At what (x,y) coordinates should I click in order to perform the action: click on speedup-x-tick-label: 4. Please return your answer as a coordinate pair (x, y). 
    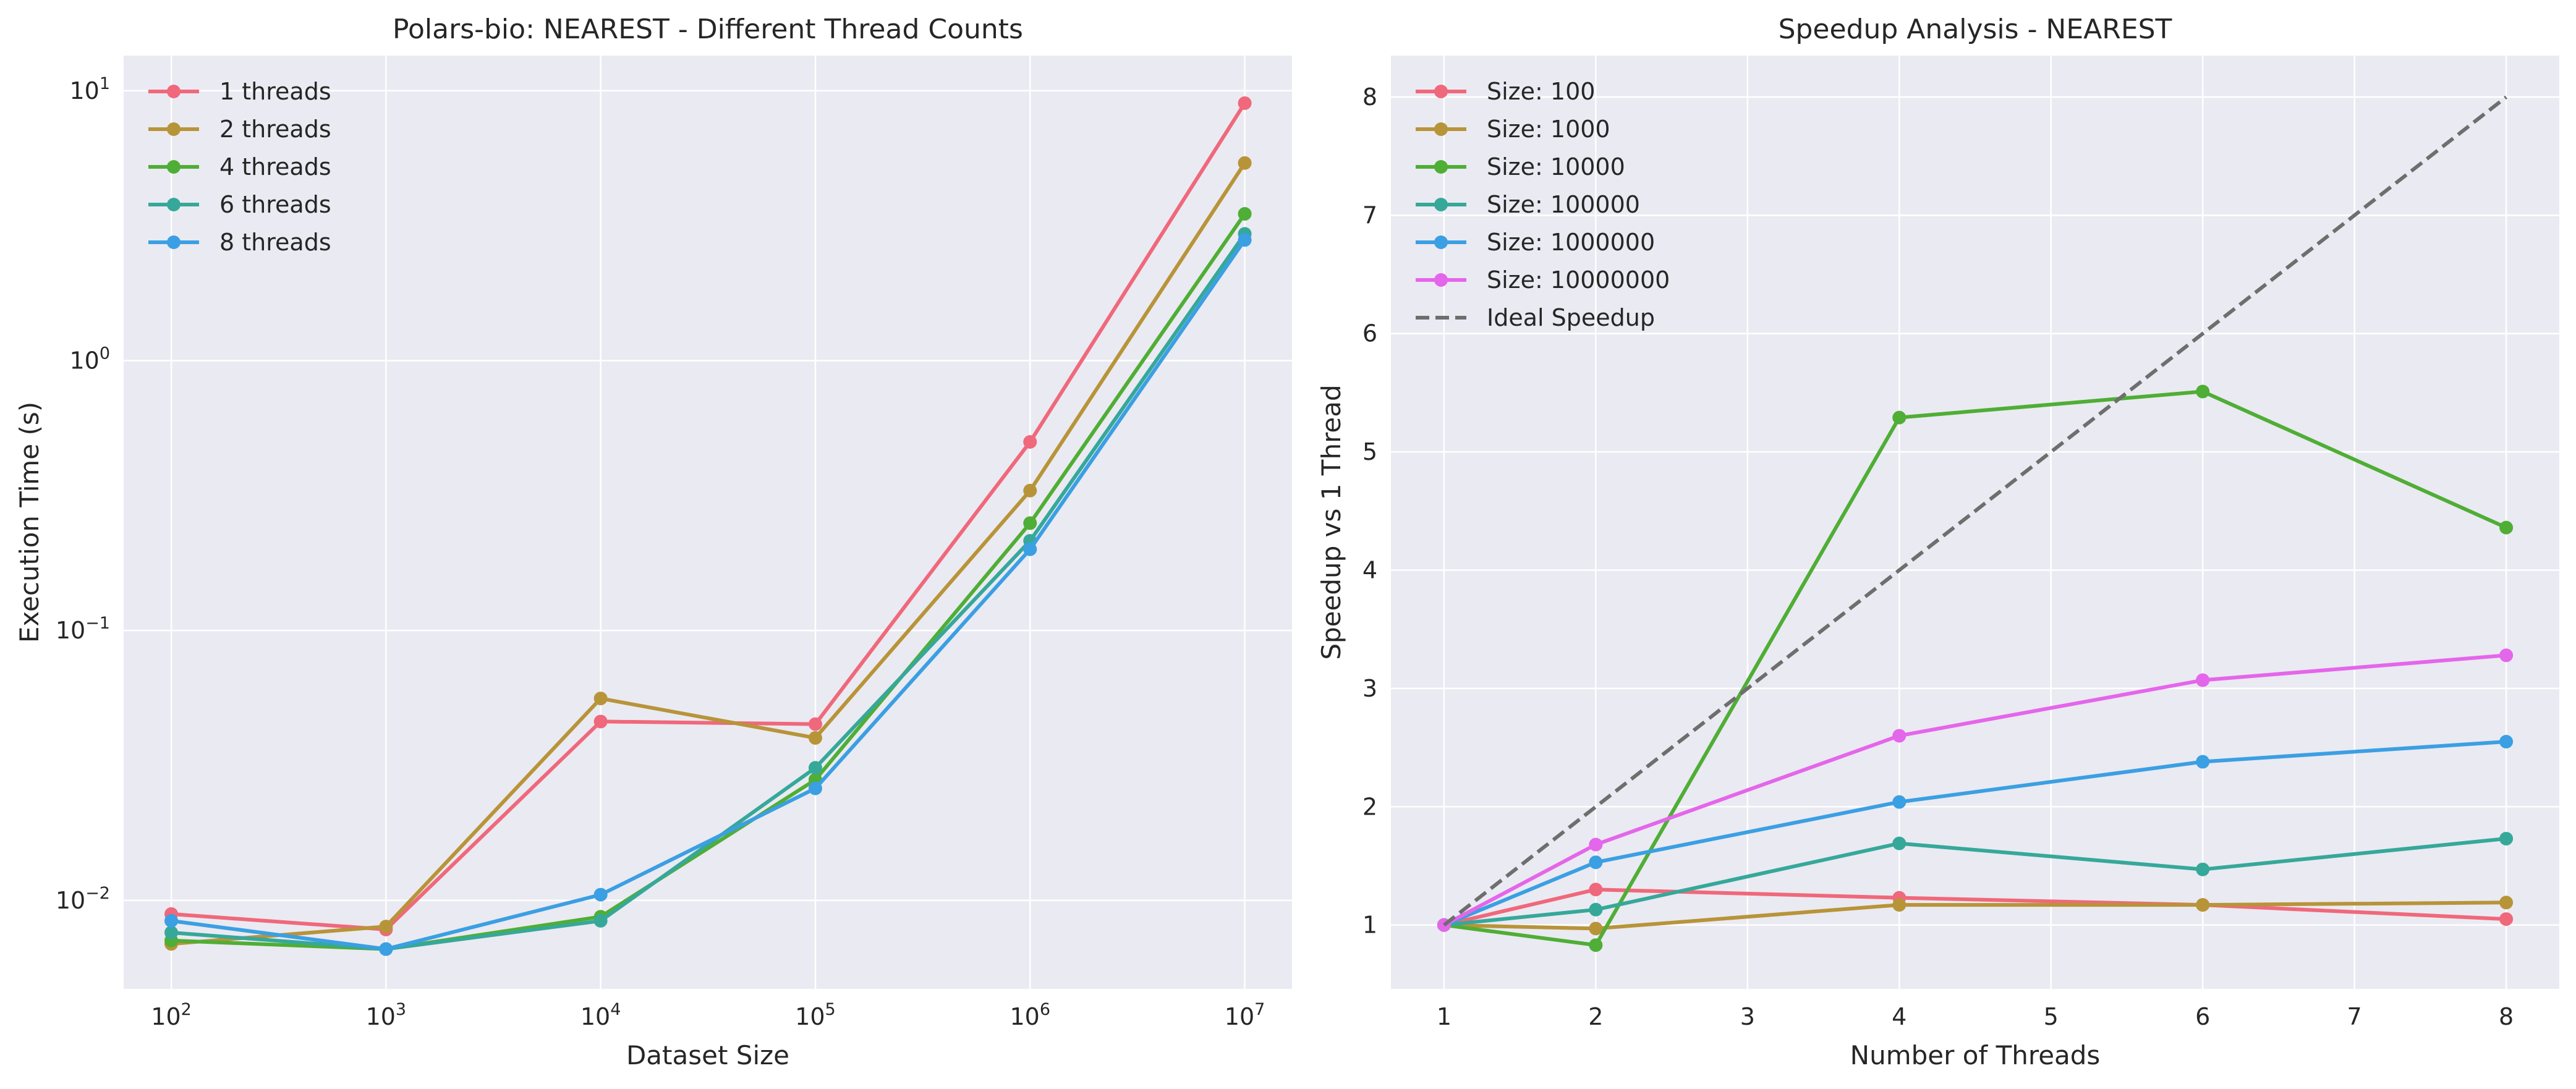
    Looking at the image, I should click on (1899, 1016).